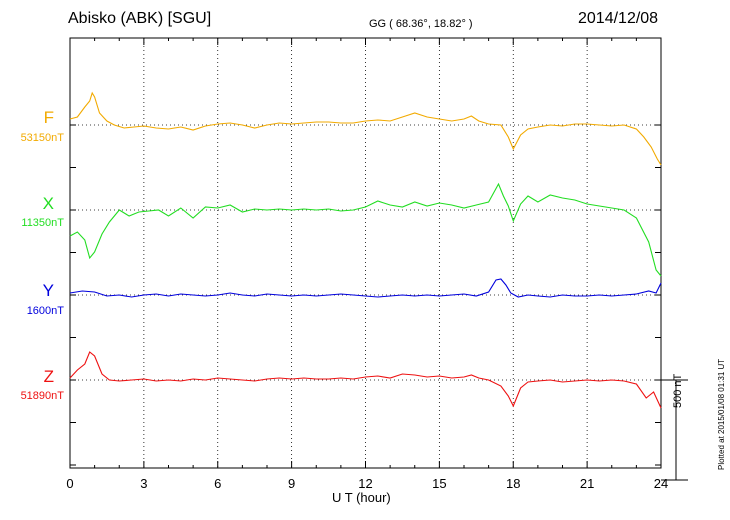 Image resolution: width=730 pixels, height=520 pixels. What do you see at coordinates (42, 223) in the screenshot?
I see `series-baseline-x: 11350nT` at bounding box center [42, 223].